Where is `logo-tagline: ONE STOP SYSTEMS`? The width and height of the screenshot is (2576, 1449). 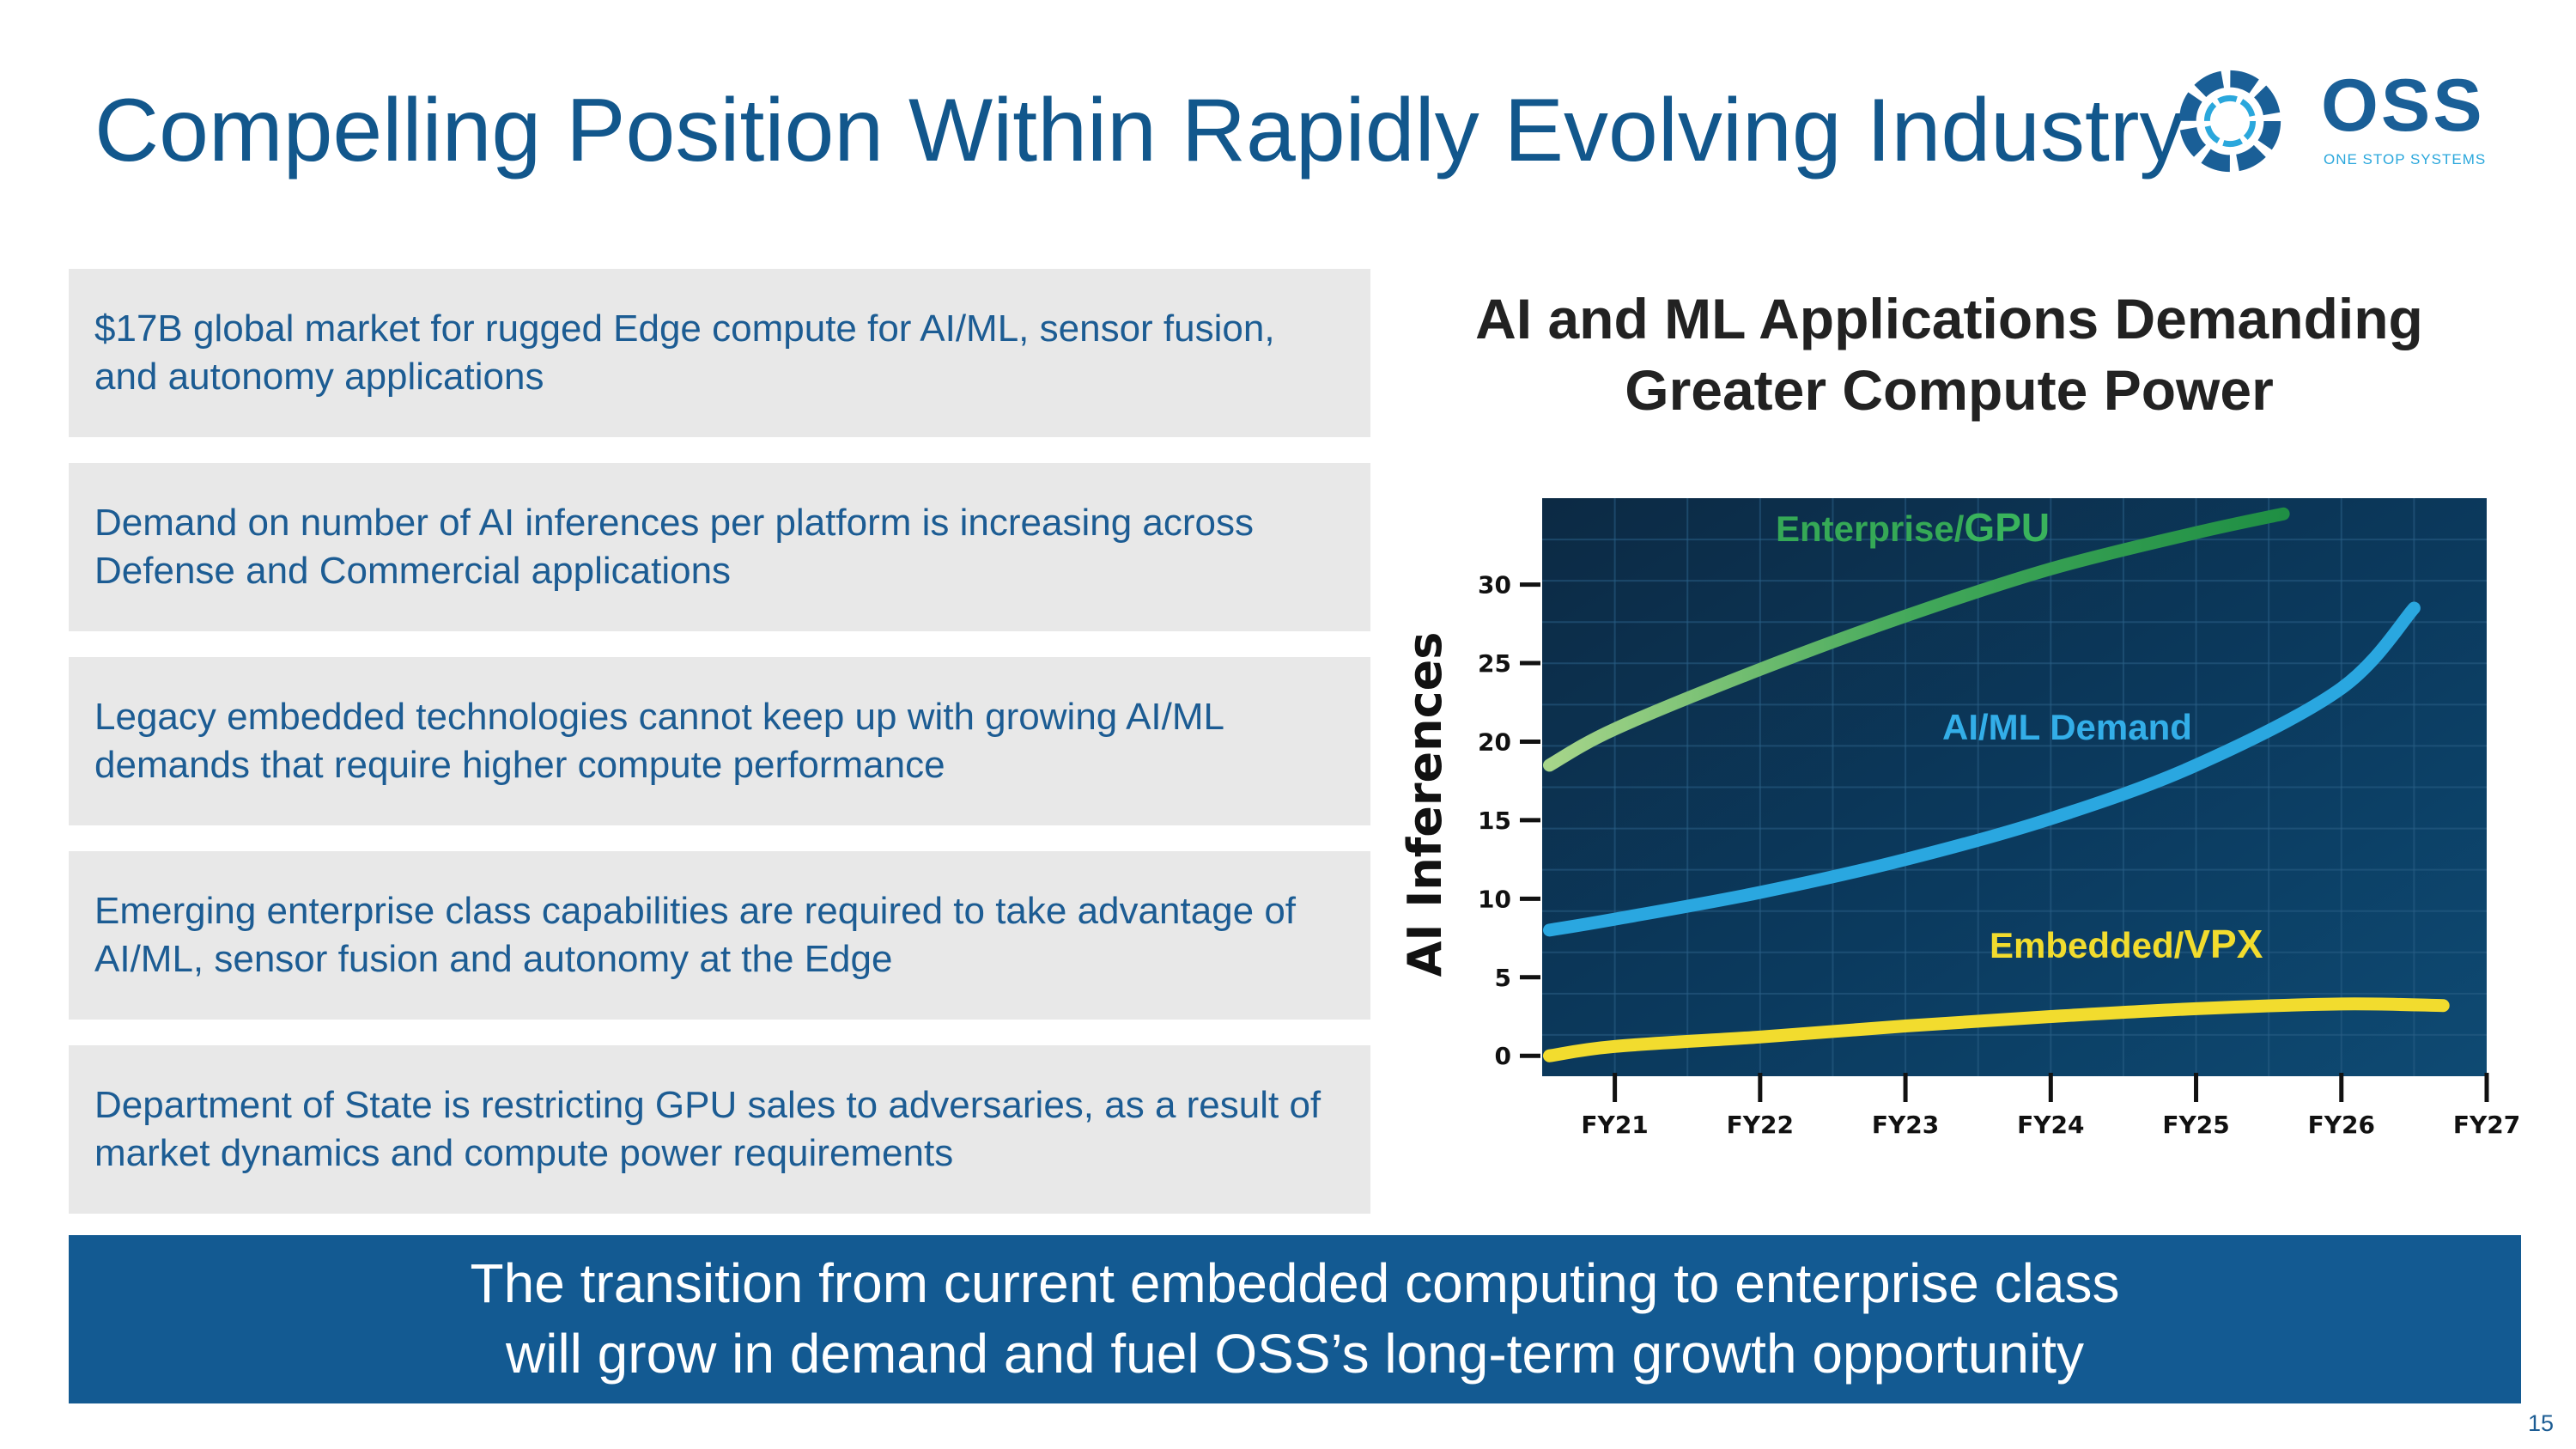 logo-tagline: ONE STOP SYSTEMS is located at coordinates (2405, 159).